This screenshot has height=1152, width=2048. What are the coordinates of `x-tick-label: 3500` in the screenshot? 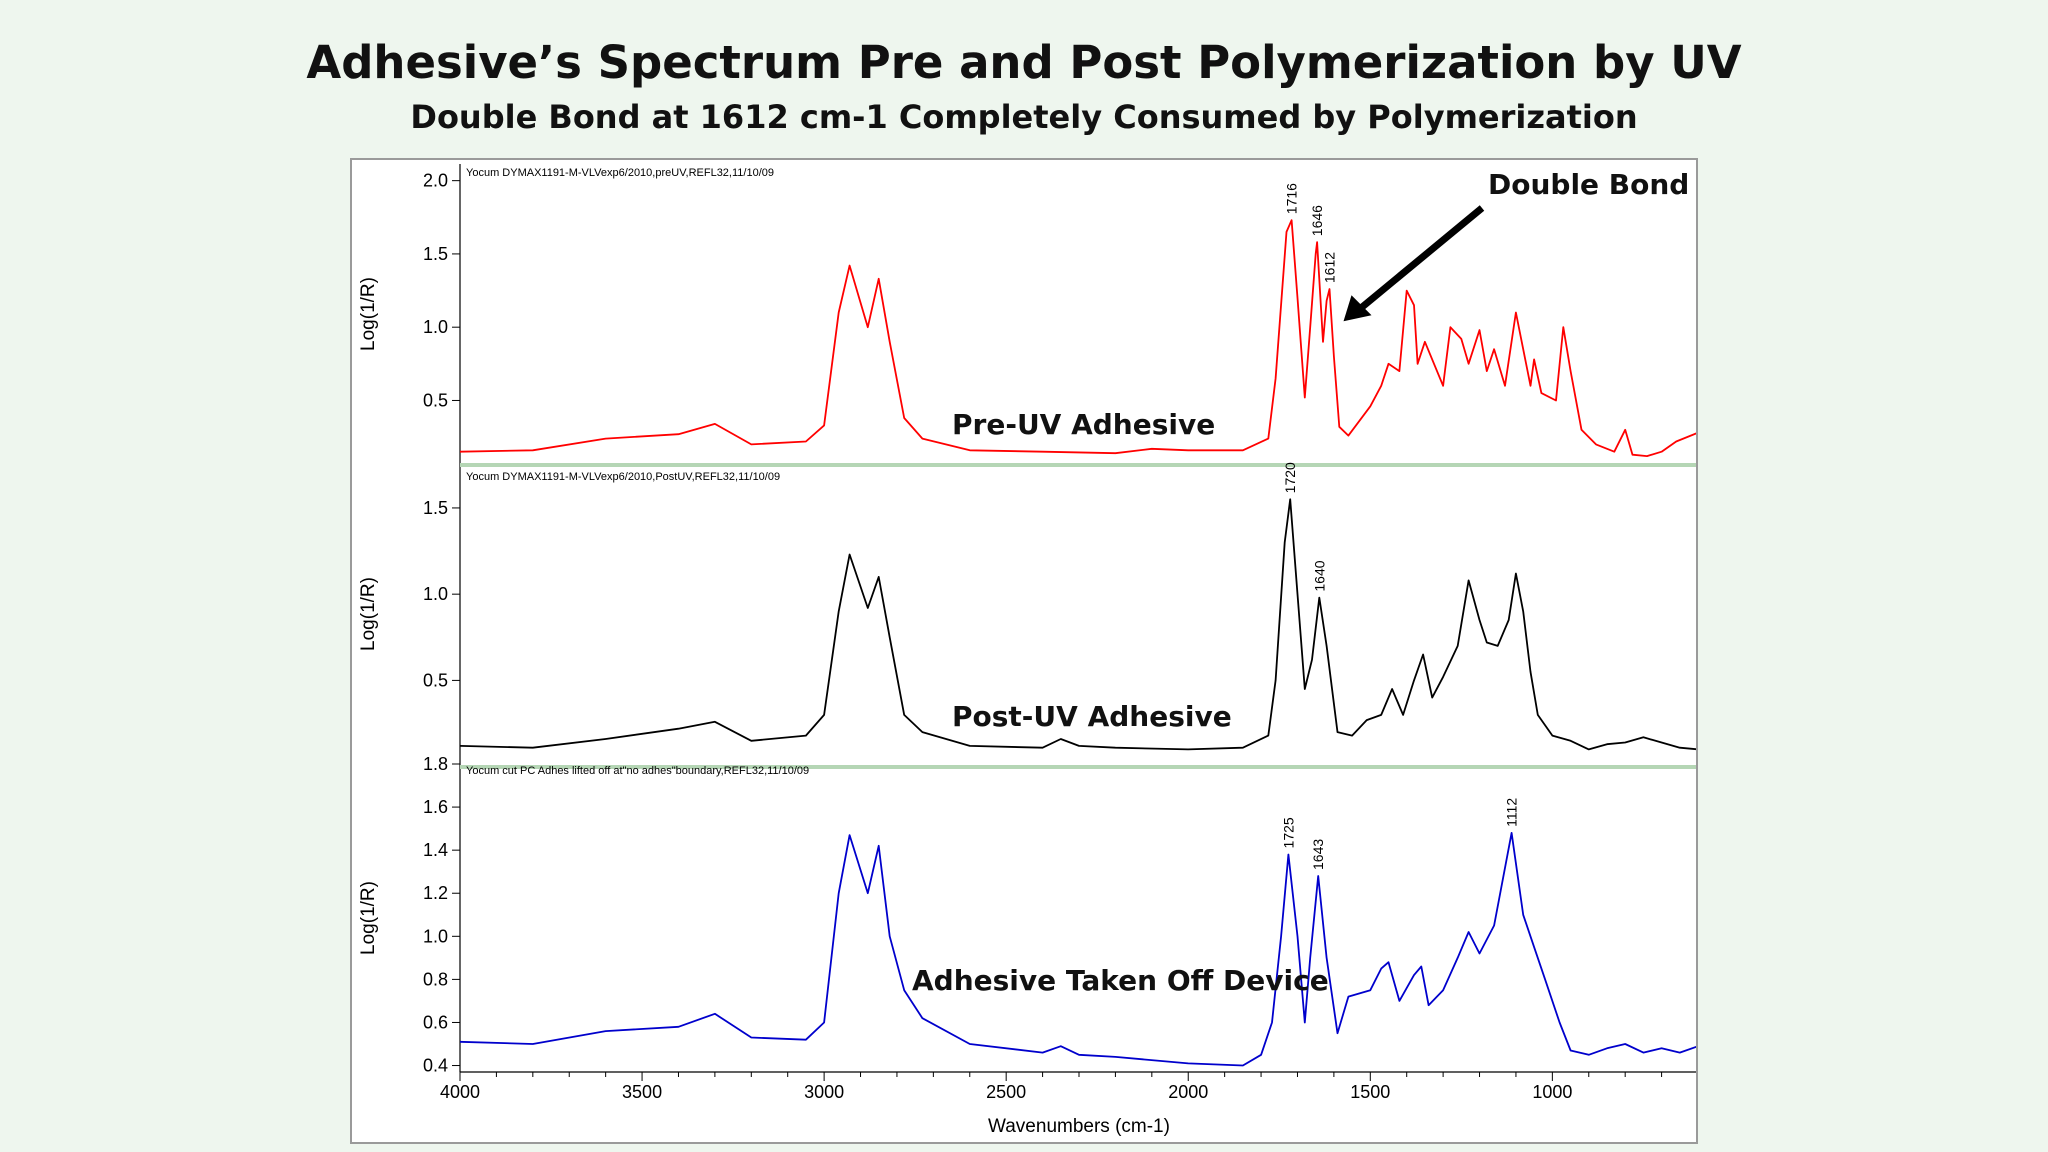 It's located at (642, 1092).